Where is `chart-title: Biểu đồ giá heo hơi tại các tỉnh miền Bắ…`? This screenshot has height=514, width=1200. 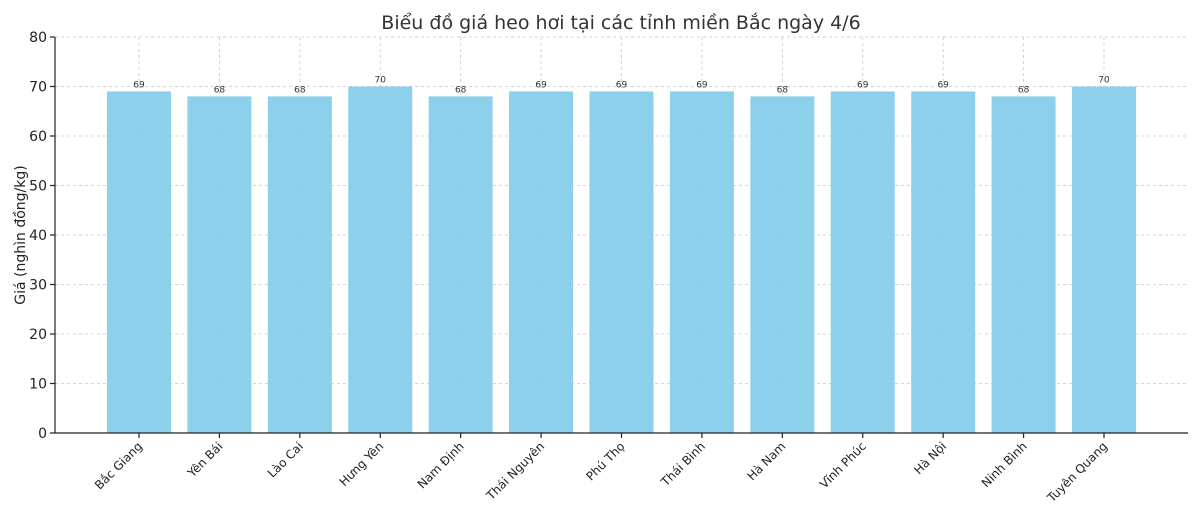
chart-title: Biểu đồ giá heo hơi tại các tỉnh miền Bắ… is located at coordinates (620, 22).